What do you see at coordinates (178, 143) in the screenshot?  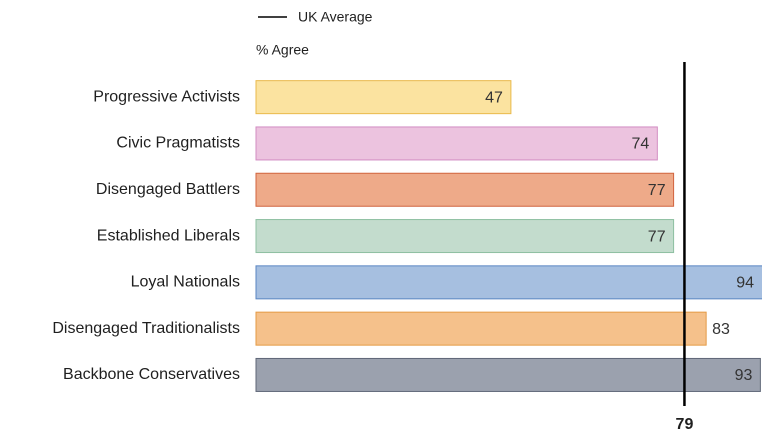 I see `category-label: Civic Pragmatists` at bounding box center [178, 143].